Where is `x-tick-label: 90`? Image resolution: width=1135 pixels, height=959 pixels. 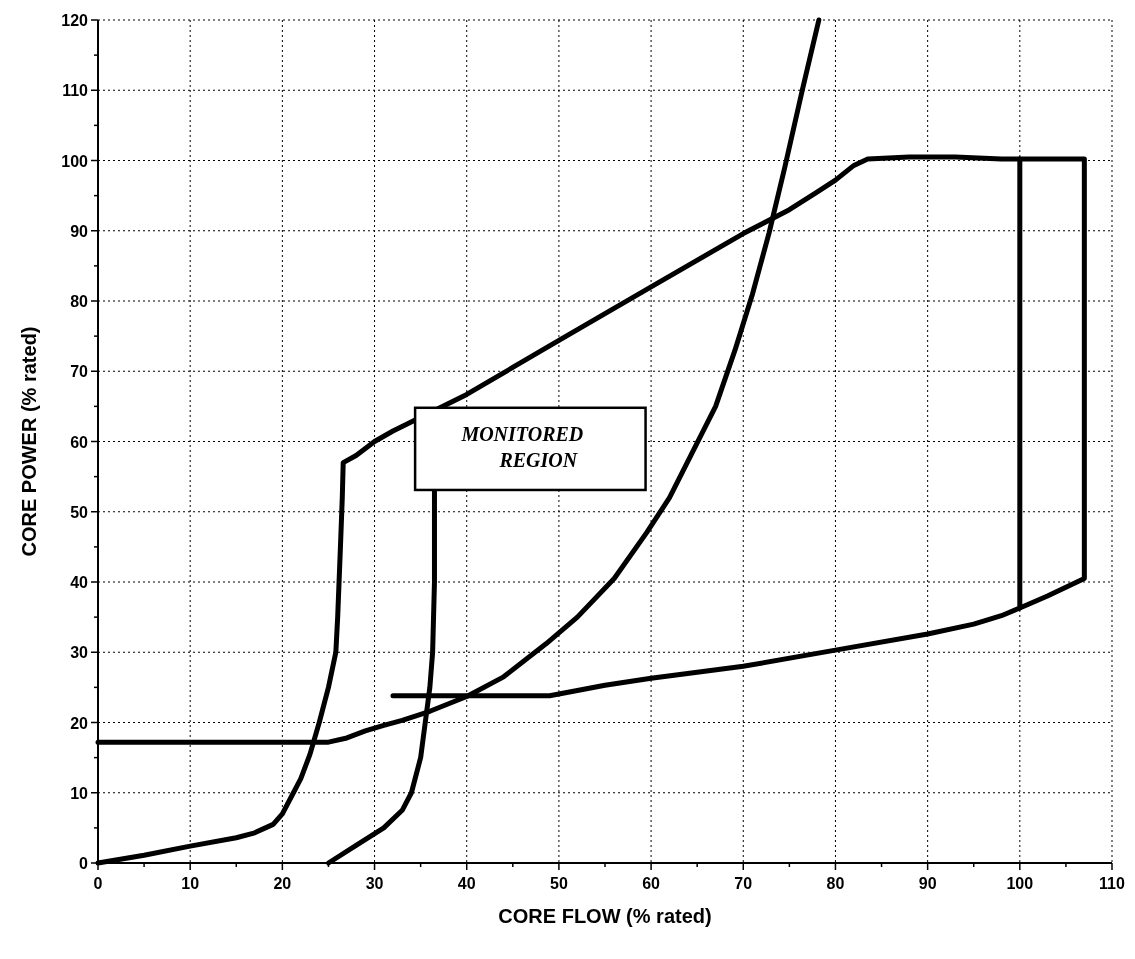
x-tick-label: 90 is located at coordinates (927, 883).